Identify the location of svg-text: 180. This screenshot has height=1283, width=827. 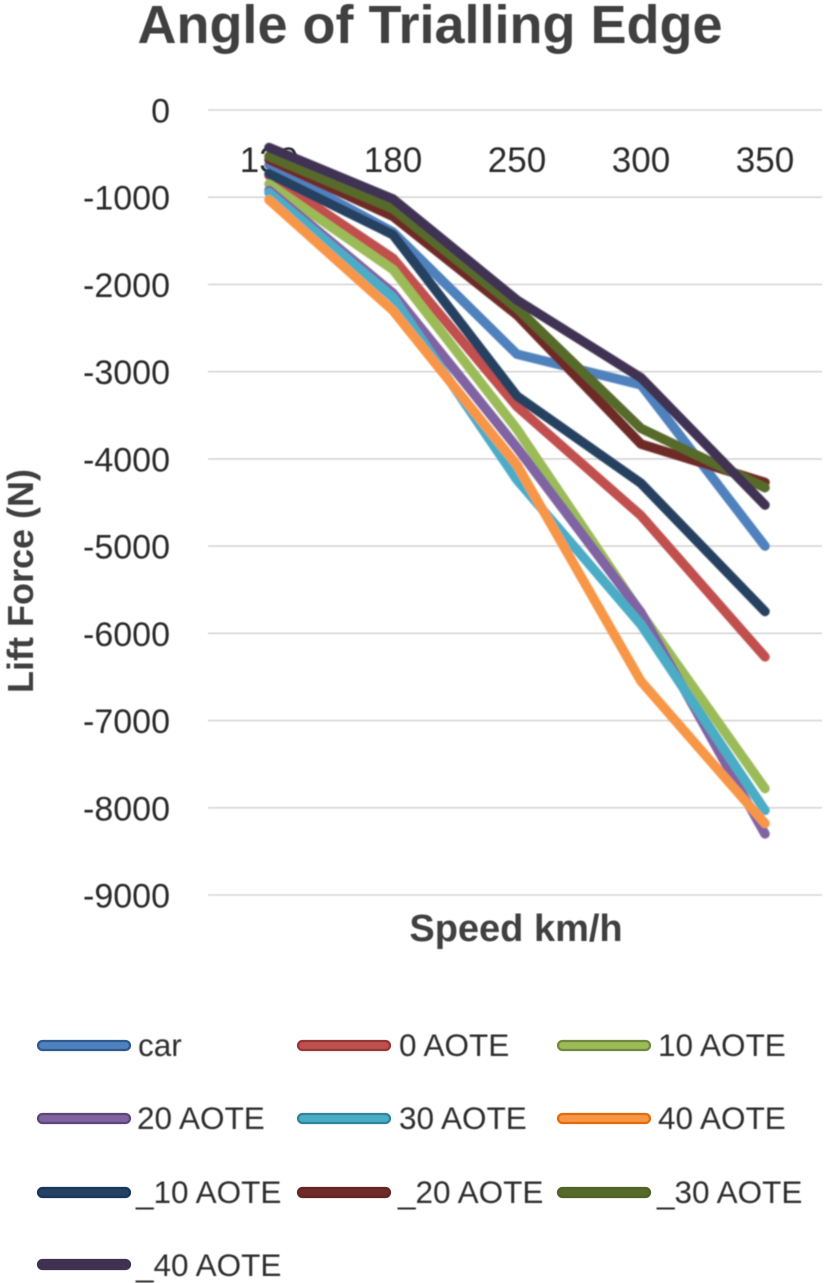
(393, 160).